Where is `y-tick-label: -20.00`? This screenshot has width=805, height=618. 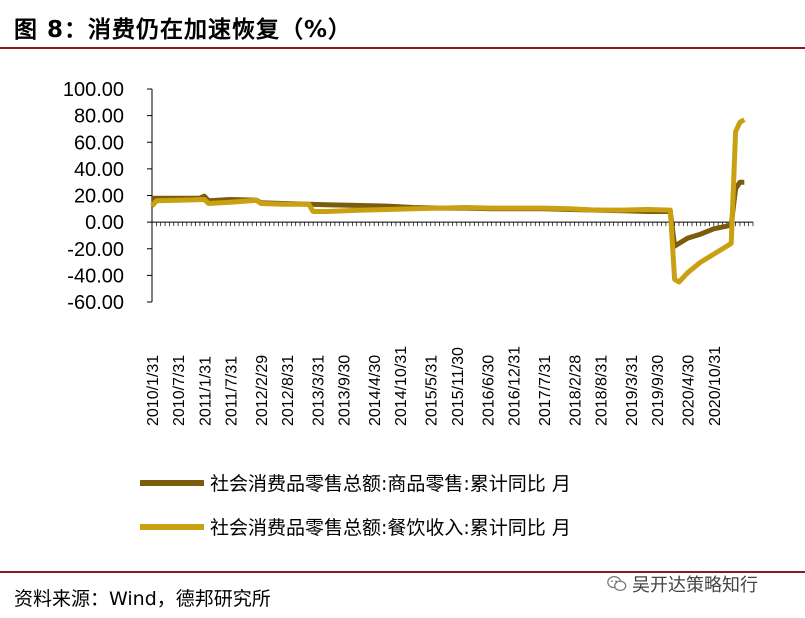 y-tick-label: -20.00 is located at coordinates (95, 250).